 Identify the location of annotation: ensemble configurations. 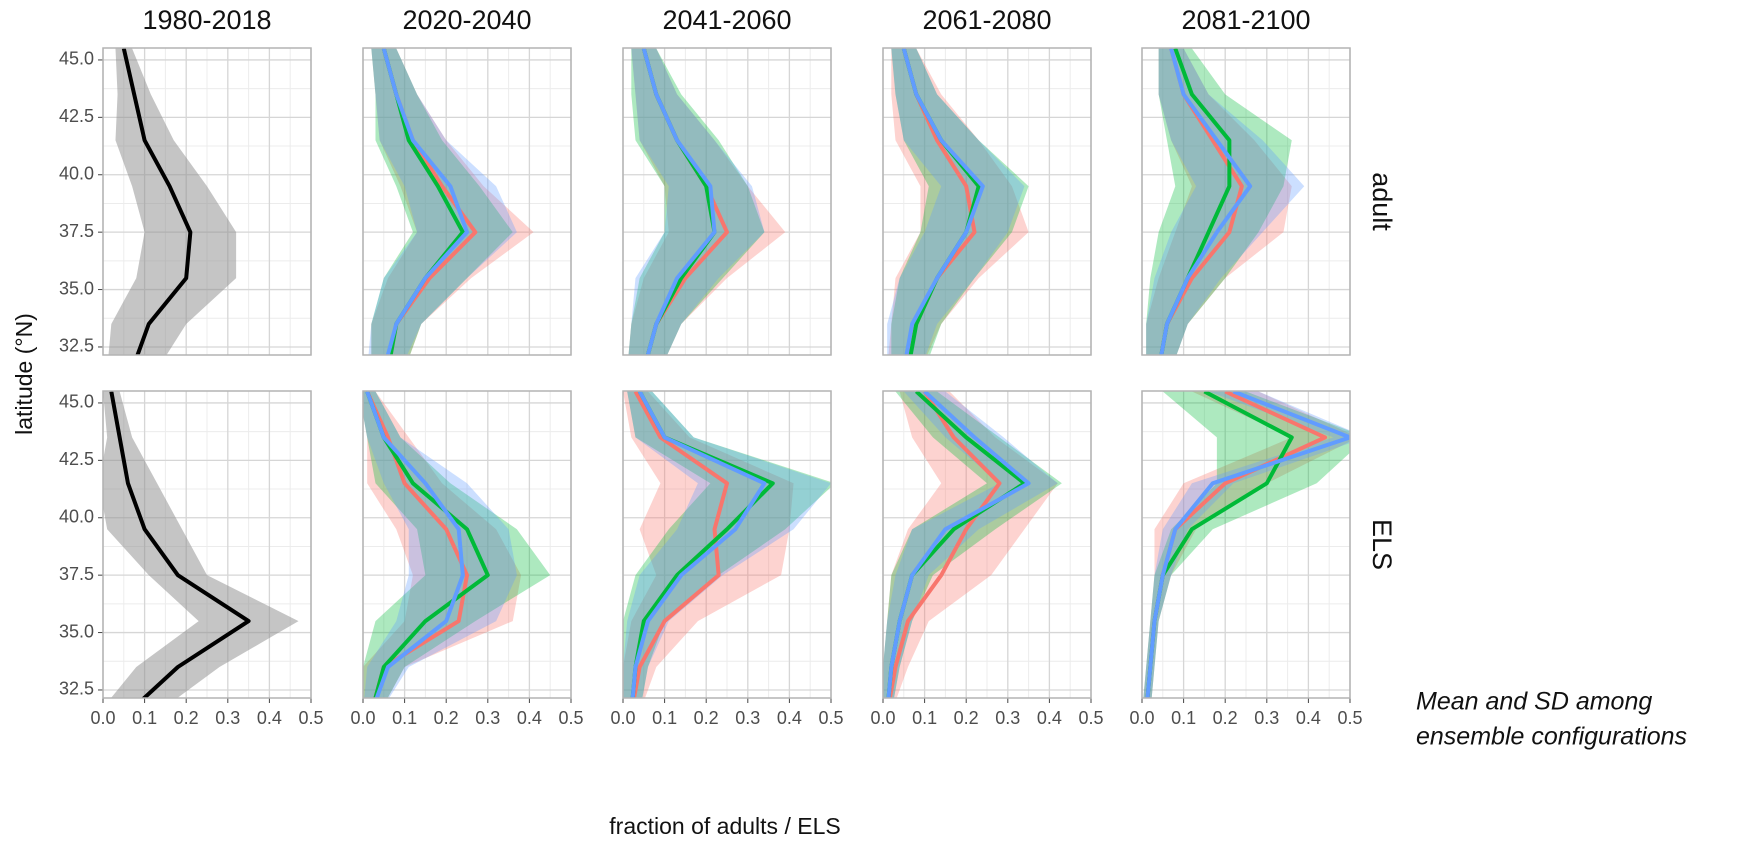
(1551, 737).